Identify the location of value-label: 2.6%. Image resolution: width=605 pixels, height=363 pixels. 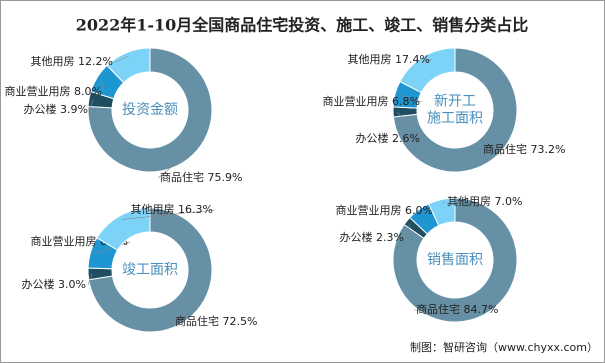
(406, 138).